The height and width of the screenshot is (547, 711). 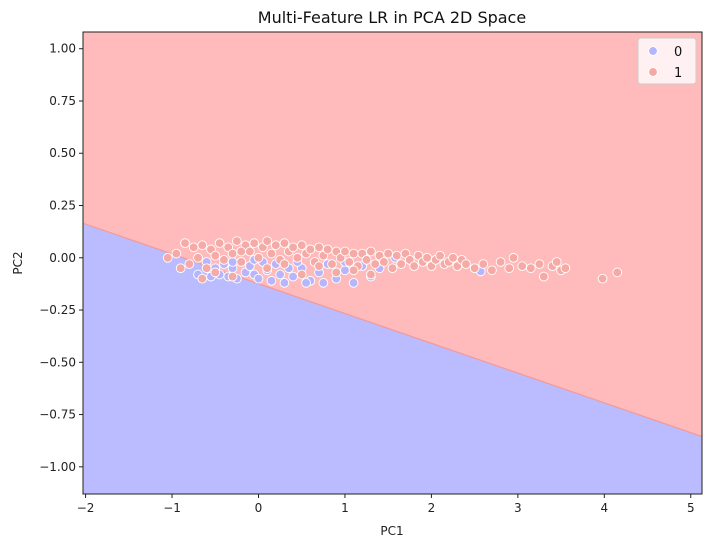 What do you see at coordinates (62, 206) in the screenshot?
I see `y-tick-label: 0.25` at bounding box center [62, 206].